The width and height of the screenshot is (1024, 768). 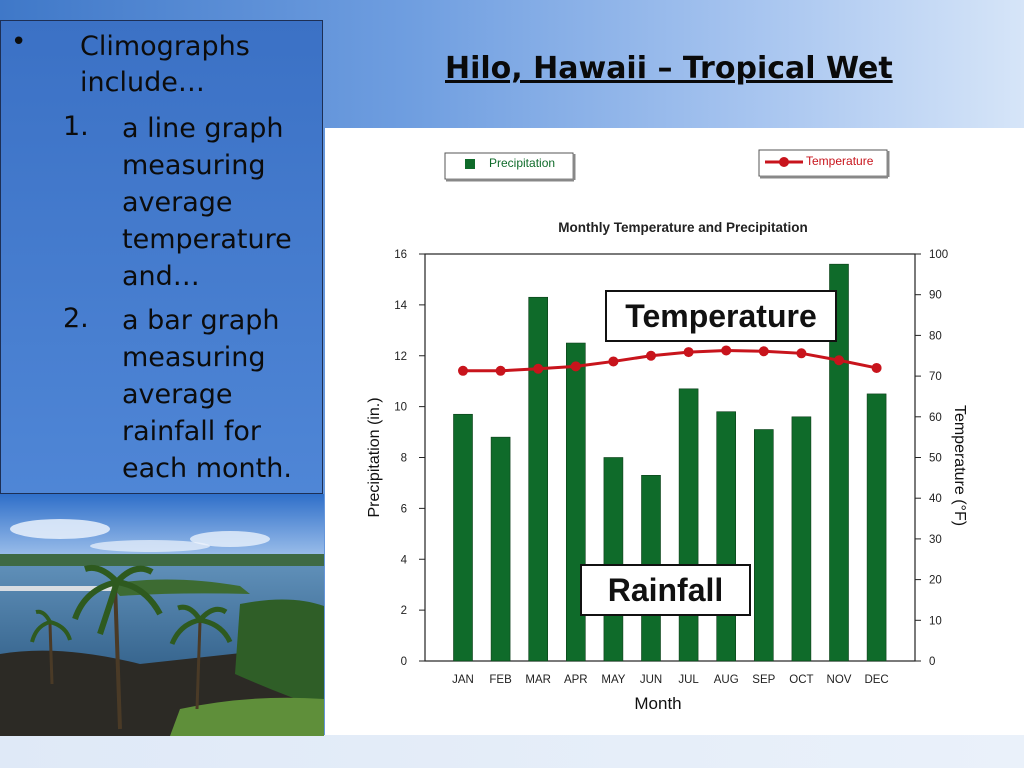 I want to click on rainfall-callout: Rainfall, so click(x=665, y=590).